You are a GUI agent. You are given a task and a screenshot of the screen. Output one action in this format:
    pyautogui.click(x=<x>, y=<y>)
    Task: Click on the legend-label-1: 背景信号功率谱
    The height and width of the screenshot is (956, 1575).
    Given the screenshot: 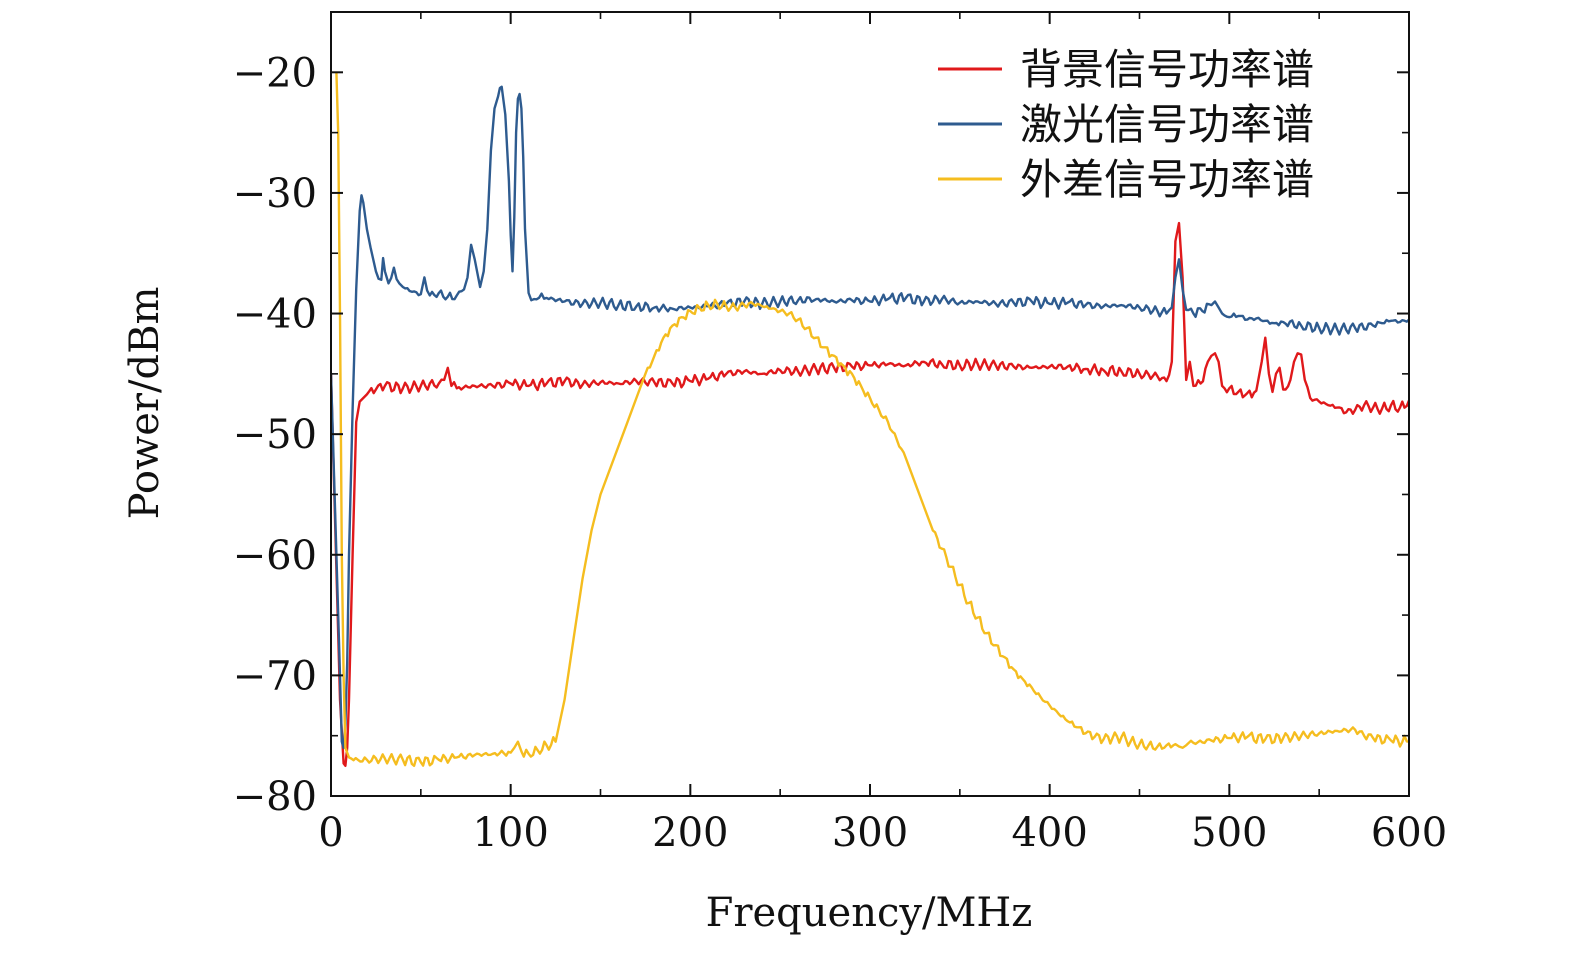 What is the action you would take?
    pyautogui.click(x=1167, y=69)
    